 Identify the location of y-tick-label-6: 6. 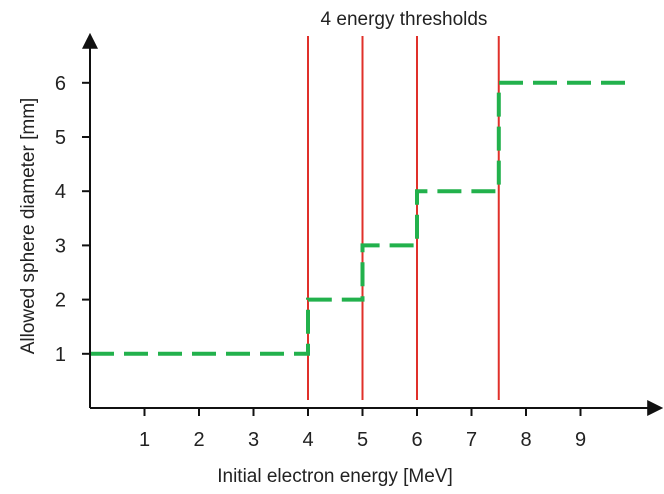
(60, 84).